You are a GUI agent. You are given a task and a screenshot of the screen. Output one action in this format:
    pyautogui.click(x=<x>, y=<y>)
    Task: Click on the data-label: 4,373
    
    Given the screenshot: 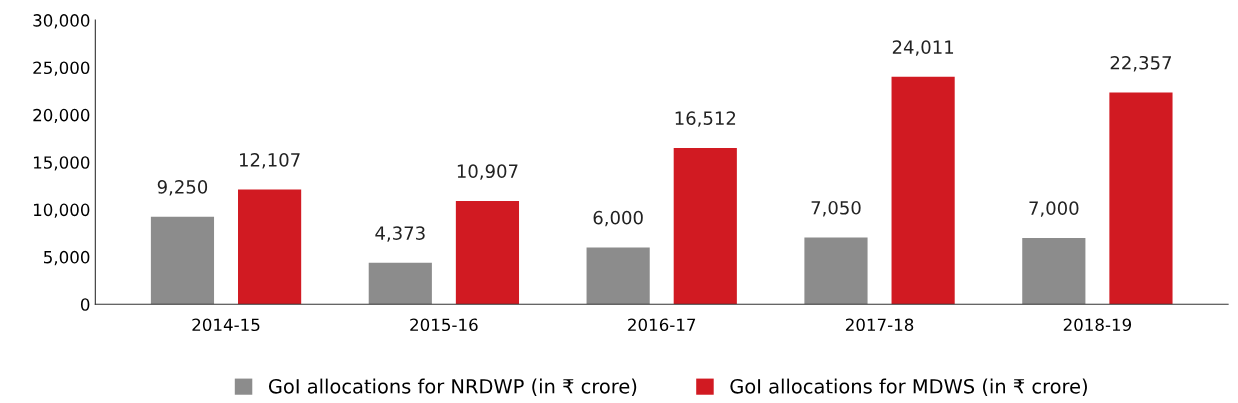 What is the action you would take?
    pyautogui.click(x=400, y=234)
    